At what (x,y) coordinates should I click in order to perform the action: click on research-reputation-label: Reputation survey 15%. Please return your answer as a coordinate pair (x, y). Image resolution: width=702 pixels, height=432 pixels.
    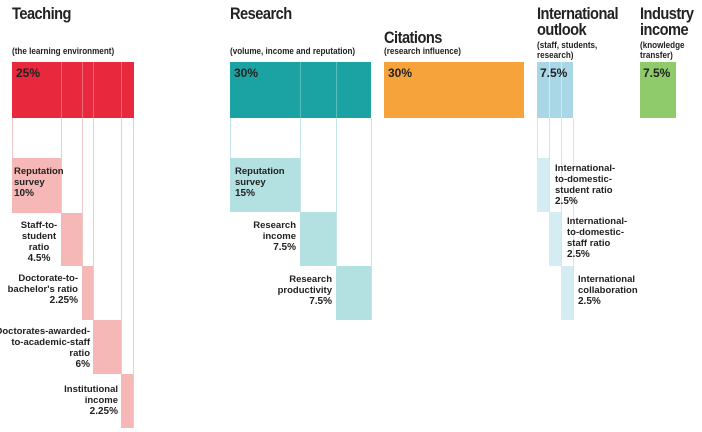
    Looking at the image, I should click on (260, 182).